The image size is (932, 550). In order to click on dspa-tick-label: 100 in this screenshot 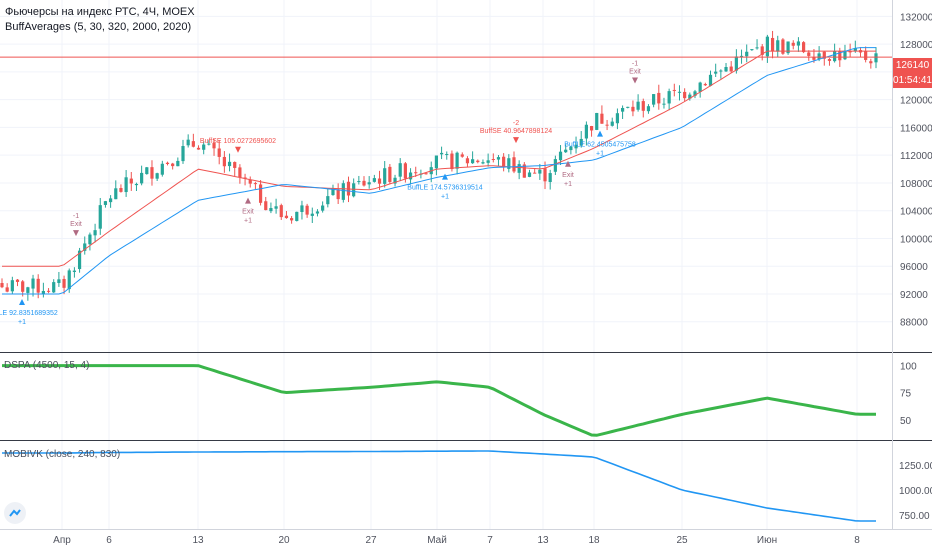, I will do `click(908, 367)`.